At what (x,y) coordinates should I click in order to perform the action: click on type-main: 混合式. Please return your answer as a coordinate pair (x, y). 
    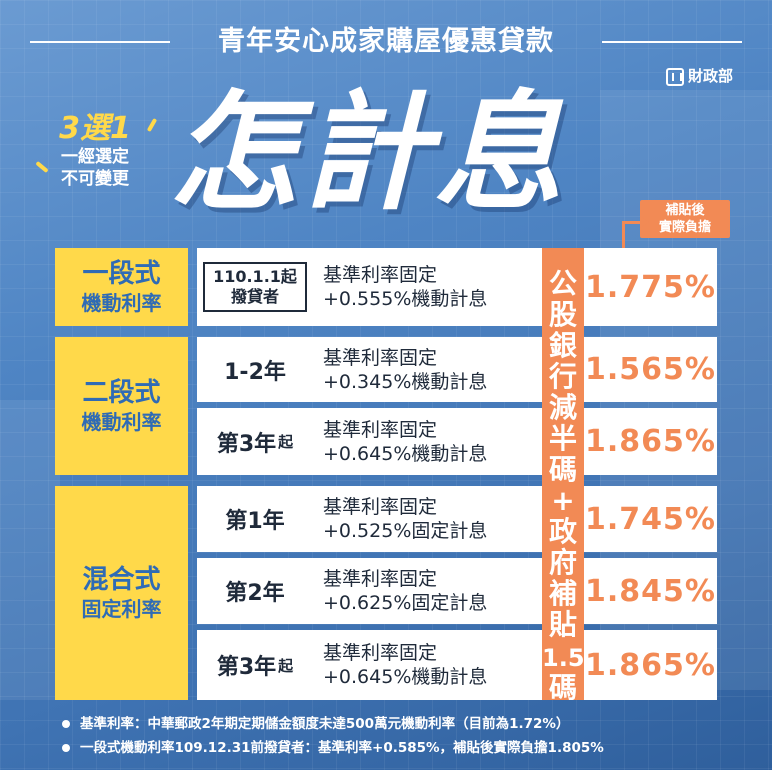
    Looking at the image, I should click on (121, 580).